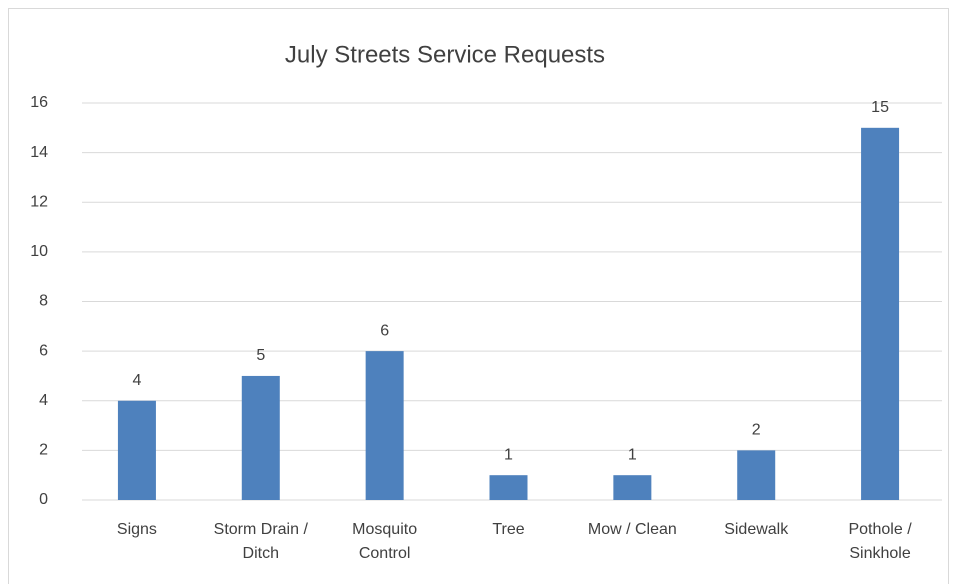  What do you see at coordinates (43, 301) in the screenshot?
I see `y-tick-label: 8` at bounding box center [43, 301].